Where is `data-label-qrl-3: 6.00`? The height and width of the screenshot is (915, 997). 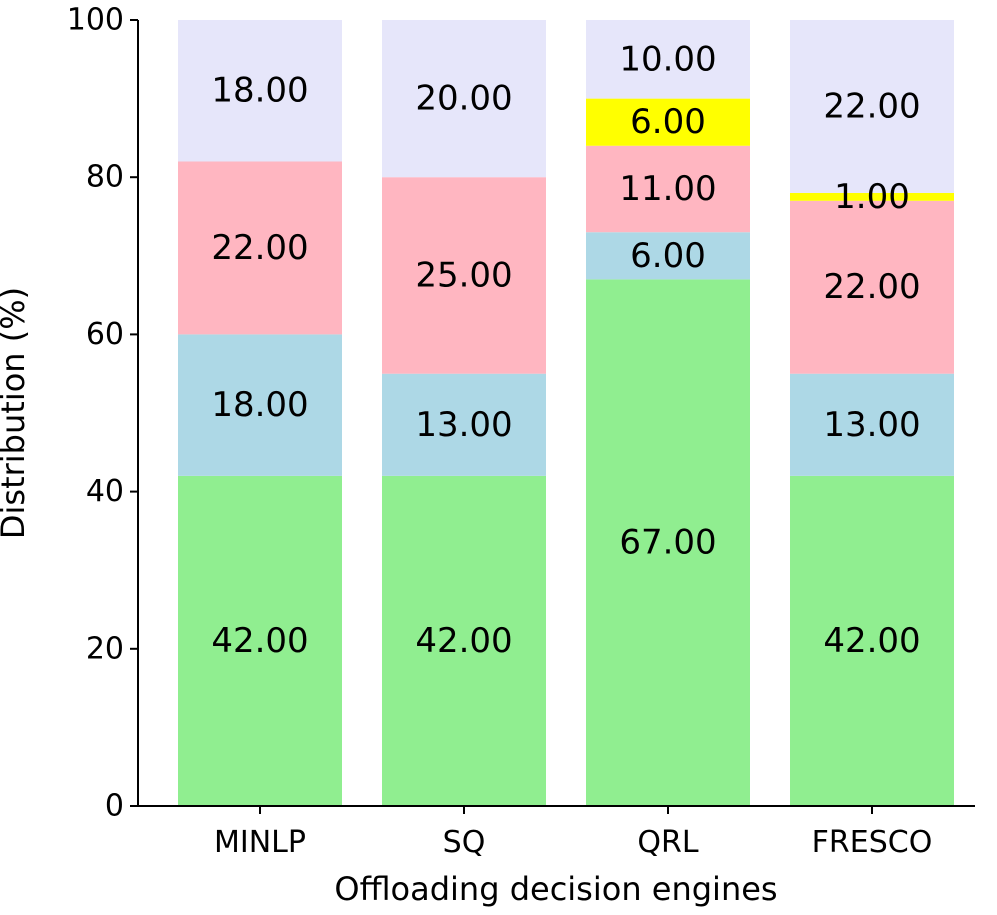 data-label-qrl-3: 6.00 is located at coordinates (668, 122).